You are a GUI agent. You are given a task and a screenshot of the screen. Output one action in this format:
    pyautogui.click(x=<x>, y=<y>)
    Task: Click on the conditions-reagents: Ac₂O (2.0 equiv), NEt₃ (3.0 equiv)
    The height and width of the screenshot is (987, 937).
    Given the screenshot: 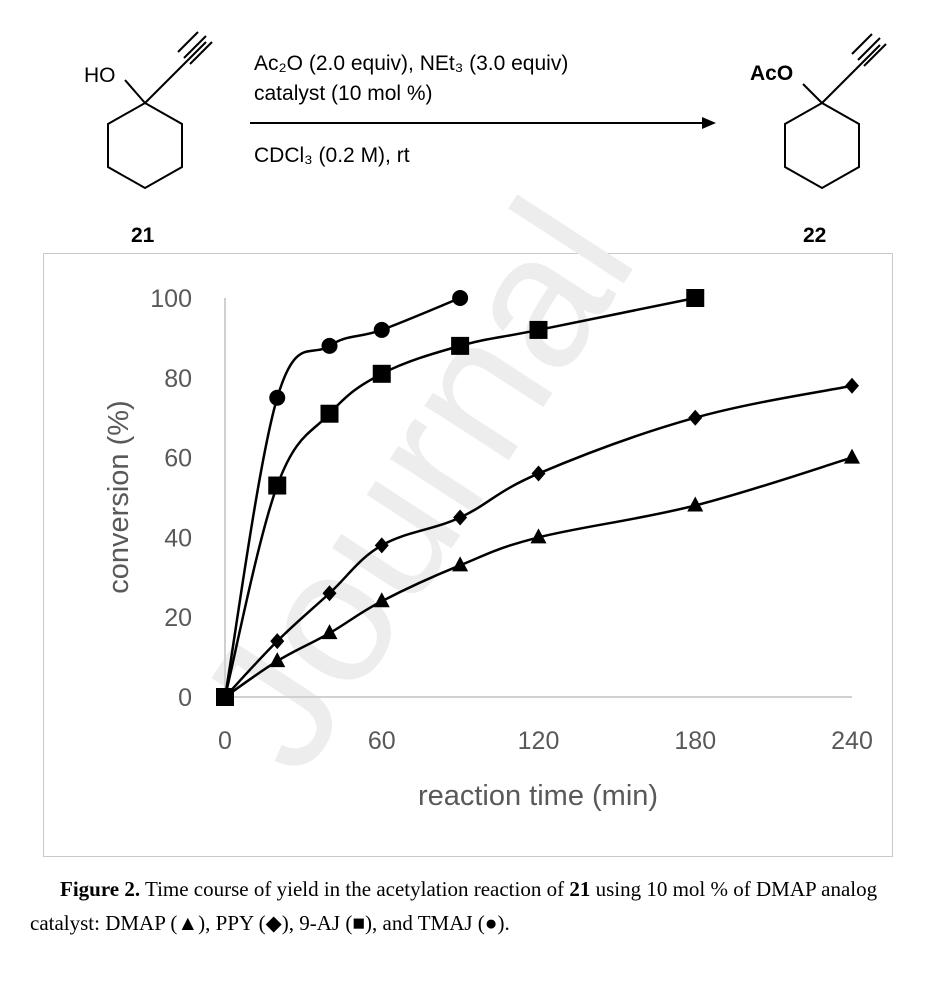 What is the action you would take?
    pyautogui.click(x=411, y=63)
    